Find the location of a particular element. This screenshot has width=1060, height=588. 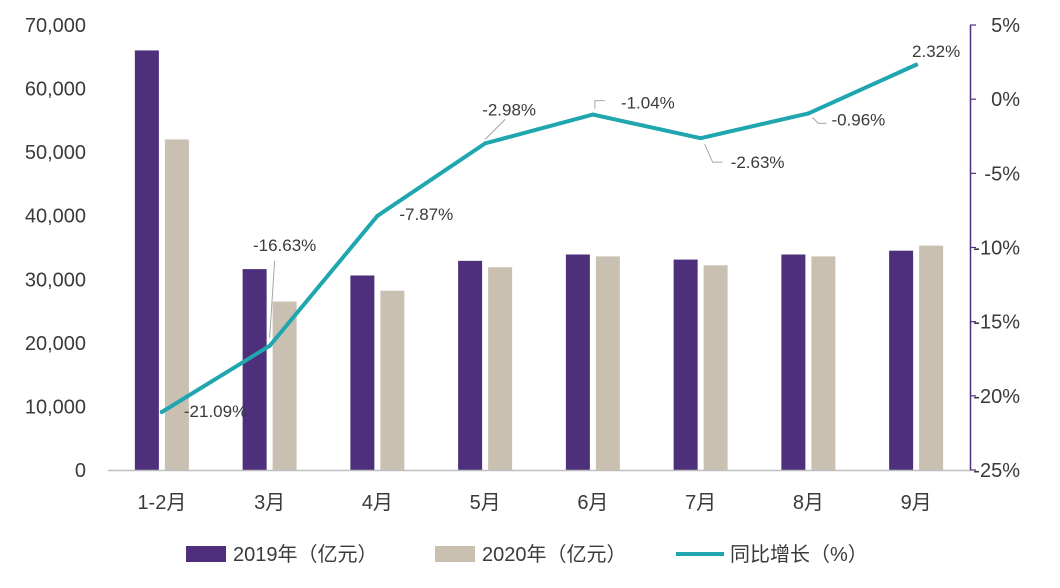

x-tick-label: 1-2月 is located at coordinates (161, 503).